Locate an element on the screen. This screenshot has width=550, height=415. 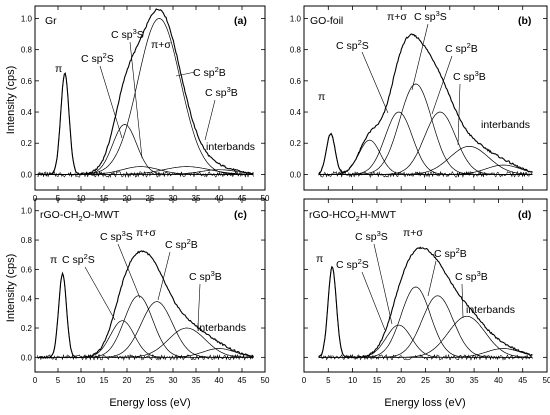
panel-c-baseline is located at coordinates (145, 357).